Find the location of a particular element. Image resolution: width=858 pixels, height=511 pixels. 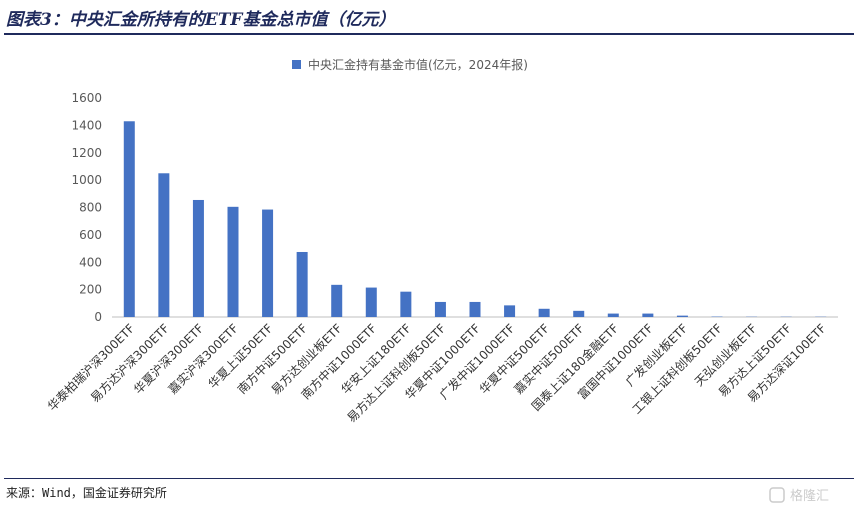

watermark-logo-text: 格隆汇 is located at coordinates (809, 496).